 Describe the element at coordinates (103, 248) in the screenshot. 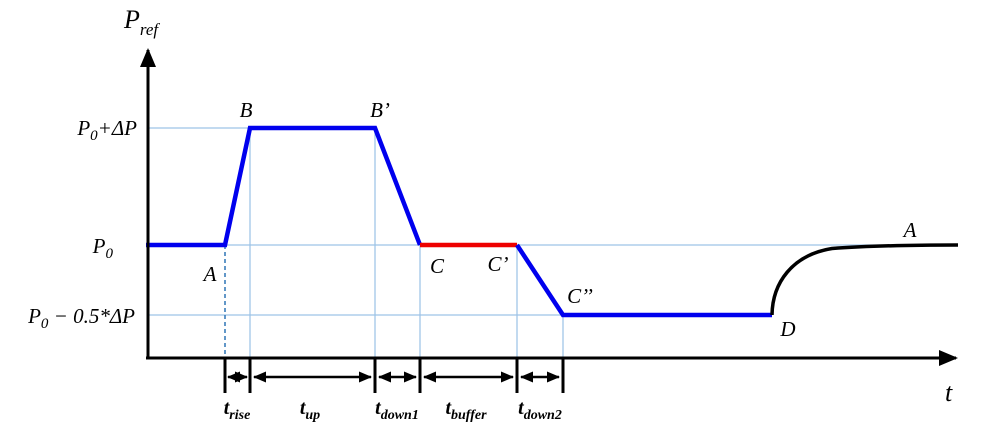

I see `level-label-p0: P0` at that location.